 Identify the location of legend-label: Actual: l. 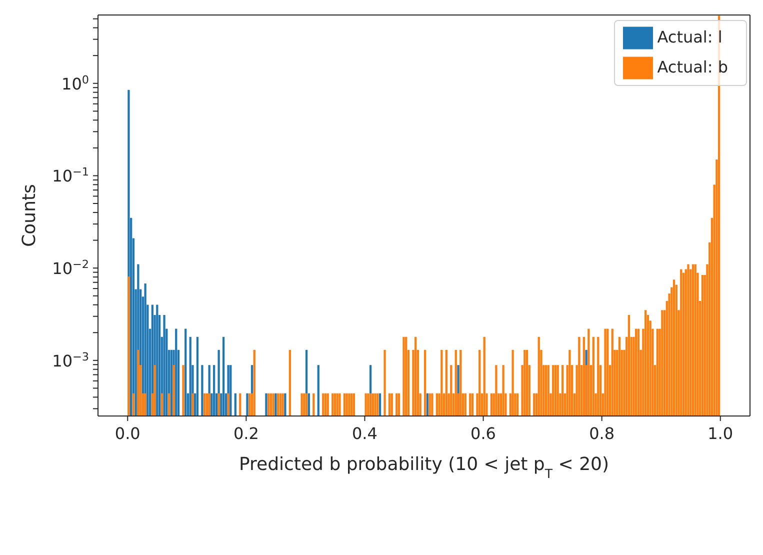
(689, 36).